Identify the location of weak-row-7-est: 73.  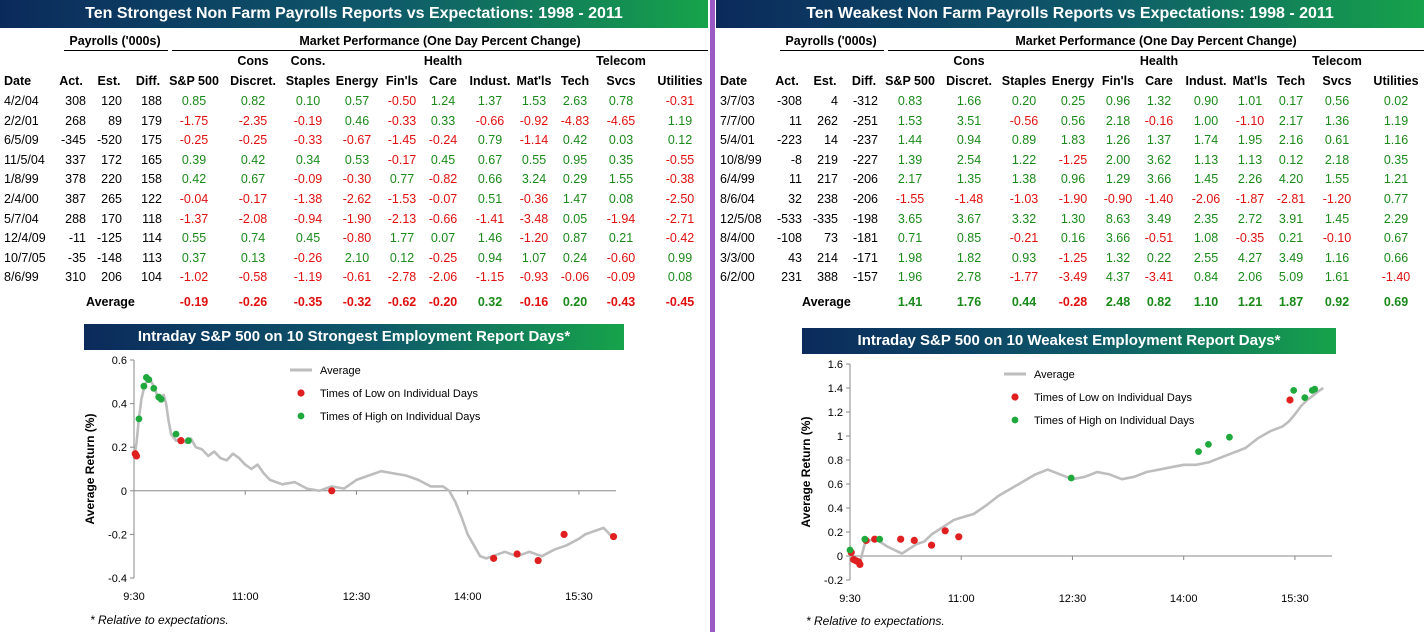
(831, 238).